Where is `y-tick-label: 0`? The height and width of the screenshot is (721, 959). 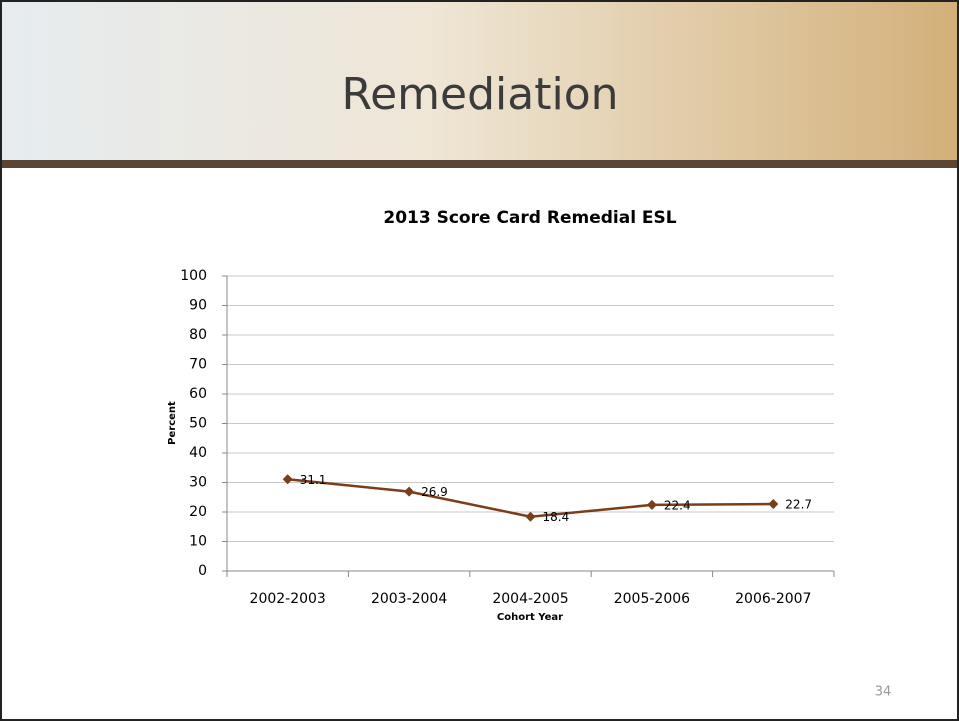
y-tick-label: 0 is located at coordinates (202, 571).